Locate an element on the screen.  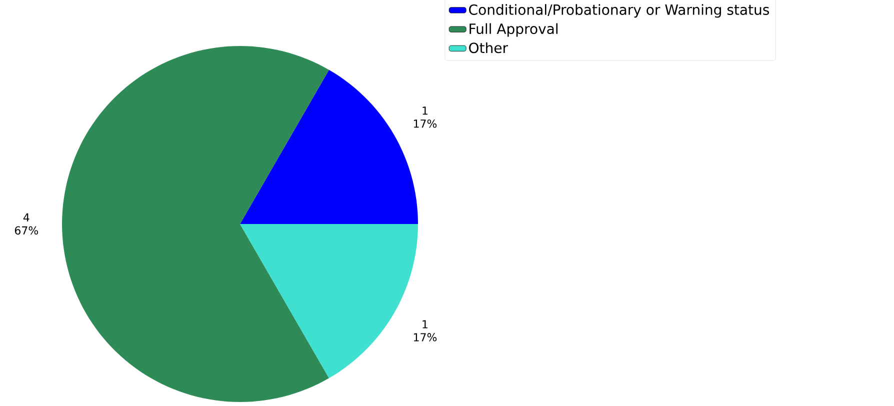
legend-label: Other is located at coordinates (488, 48).